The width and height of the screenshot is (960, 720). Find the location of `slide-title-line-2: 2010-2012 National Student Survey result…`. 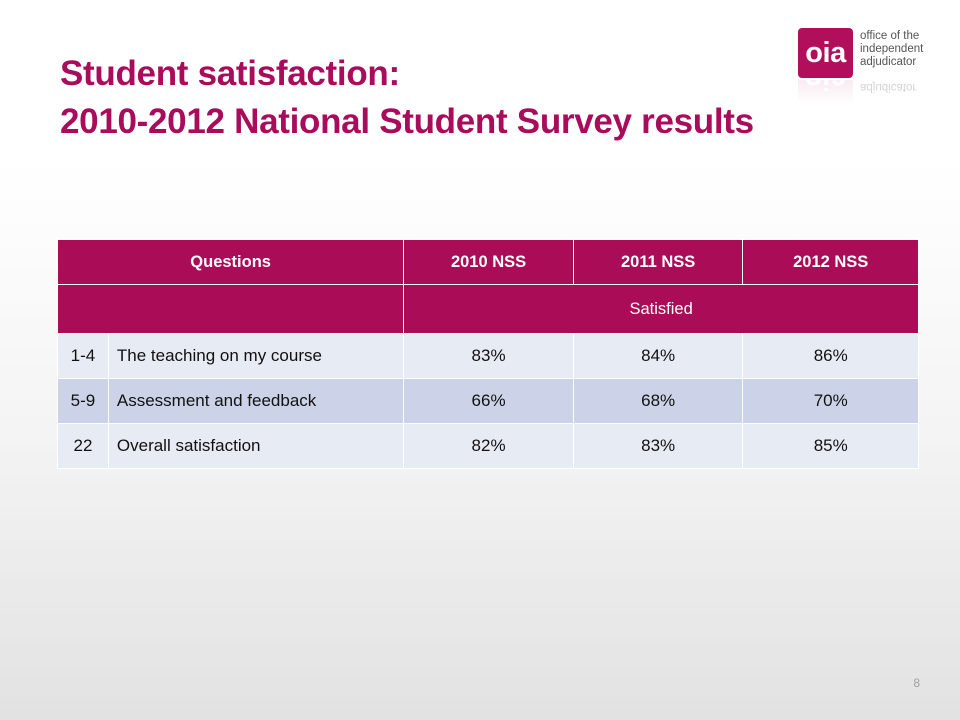

slide-title-line-2: 2010-2012 National Student Survey result… is located at coordinates (407, 121).